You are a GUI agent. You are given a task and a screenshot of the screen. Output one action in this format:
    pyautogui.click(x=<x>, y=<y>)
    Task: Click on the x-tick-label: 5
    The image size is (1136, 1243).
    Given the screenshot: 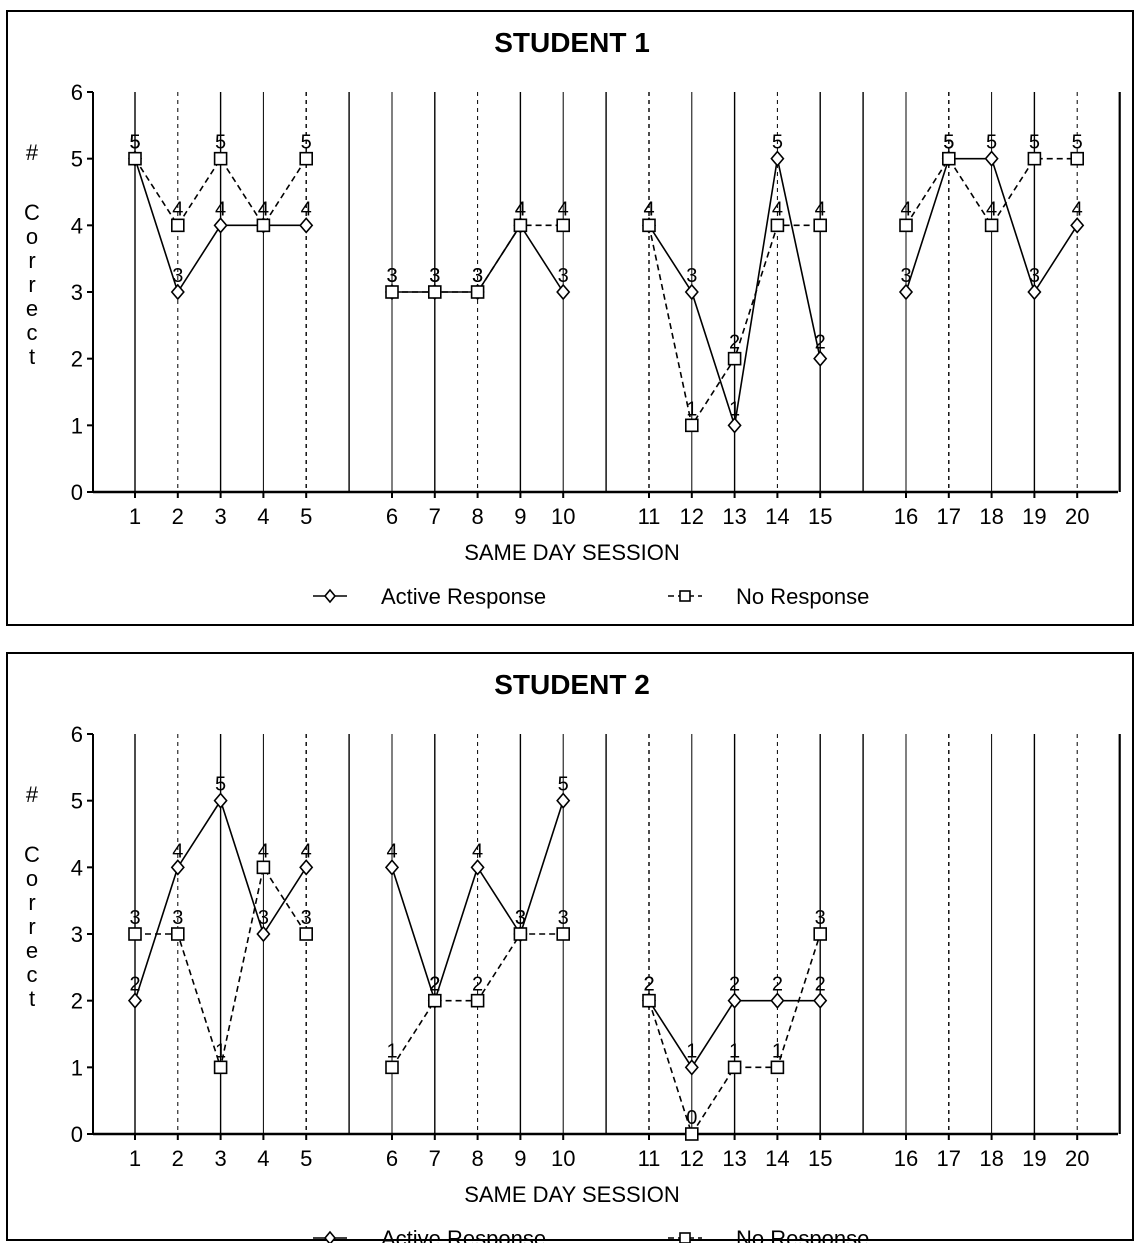 What is the action you would take?
    pyautogui.click(x=306, y=1158)
    